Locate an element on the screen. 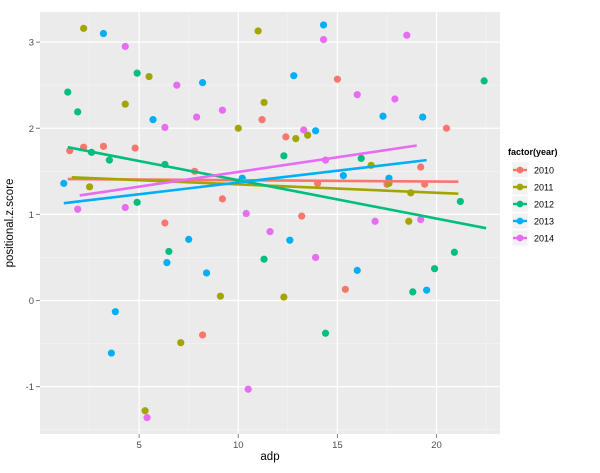 This screenshot has height=473, width=600. y-axis-ticks: -1 0 1 2 3 is located at coordinates (33, 215).